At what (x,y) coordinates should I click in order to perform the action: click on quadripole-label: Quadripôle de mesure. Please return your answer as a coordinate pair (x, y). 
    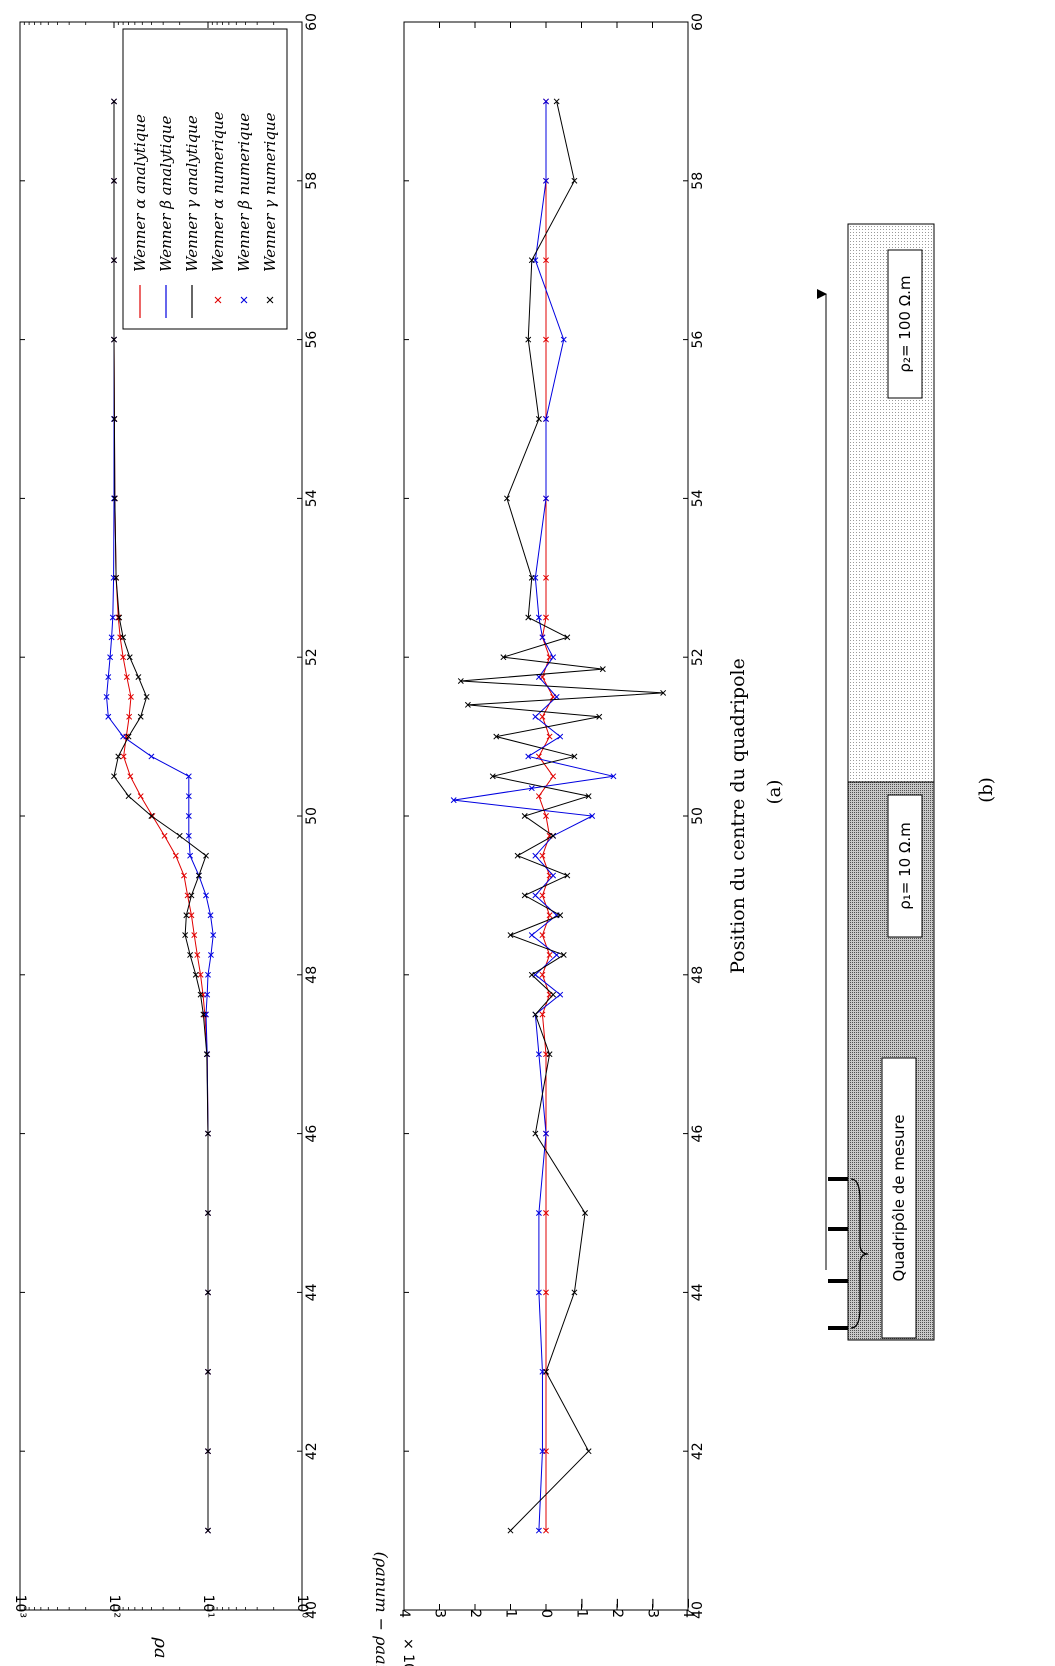
    Looking at the image, I should click on (899, 1198).